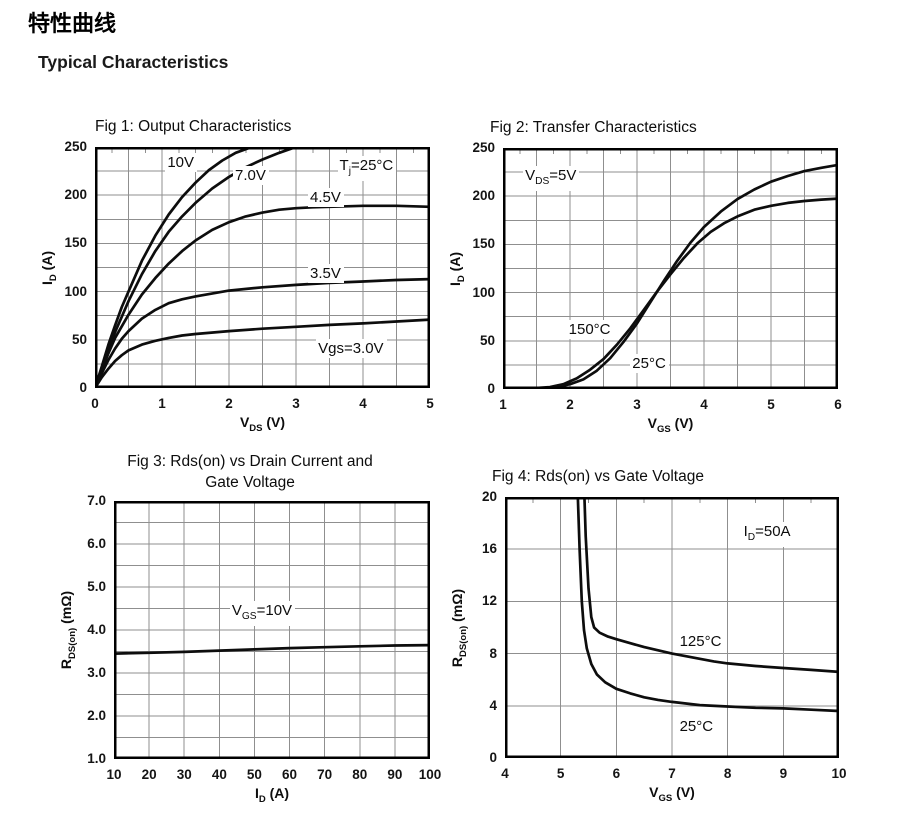  What do you see at coordinates (711, 585) in the screenshot?
I see `fig4-curve-125-c` at bounding box center [711, 585].